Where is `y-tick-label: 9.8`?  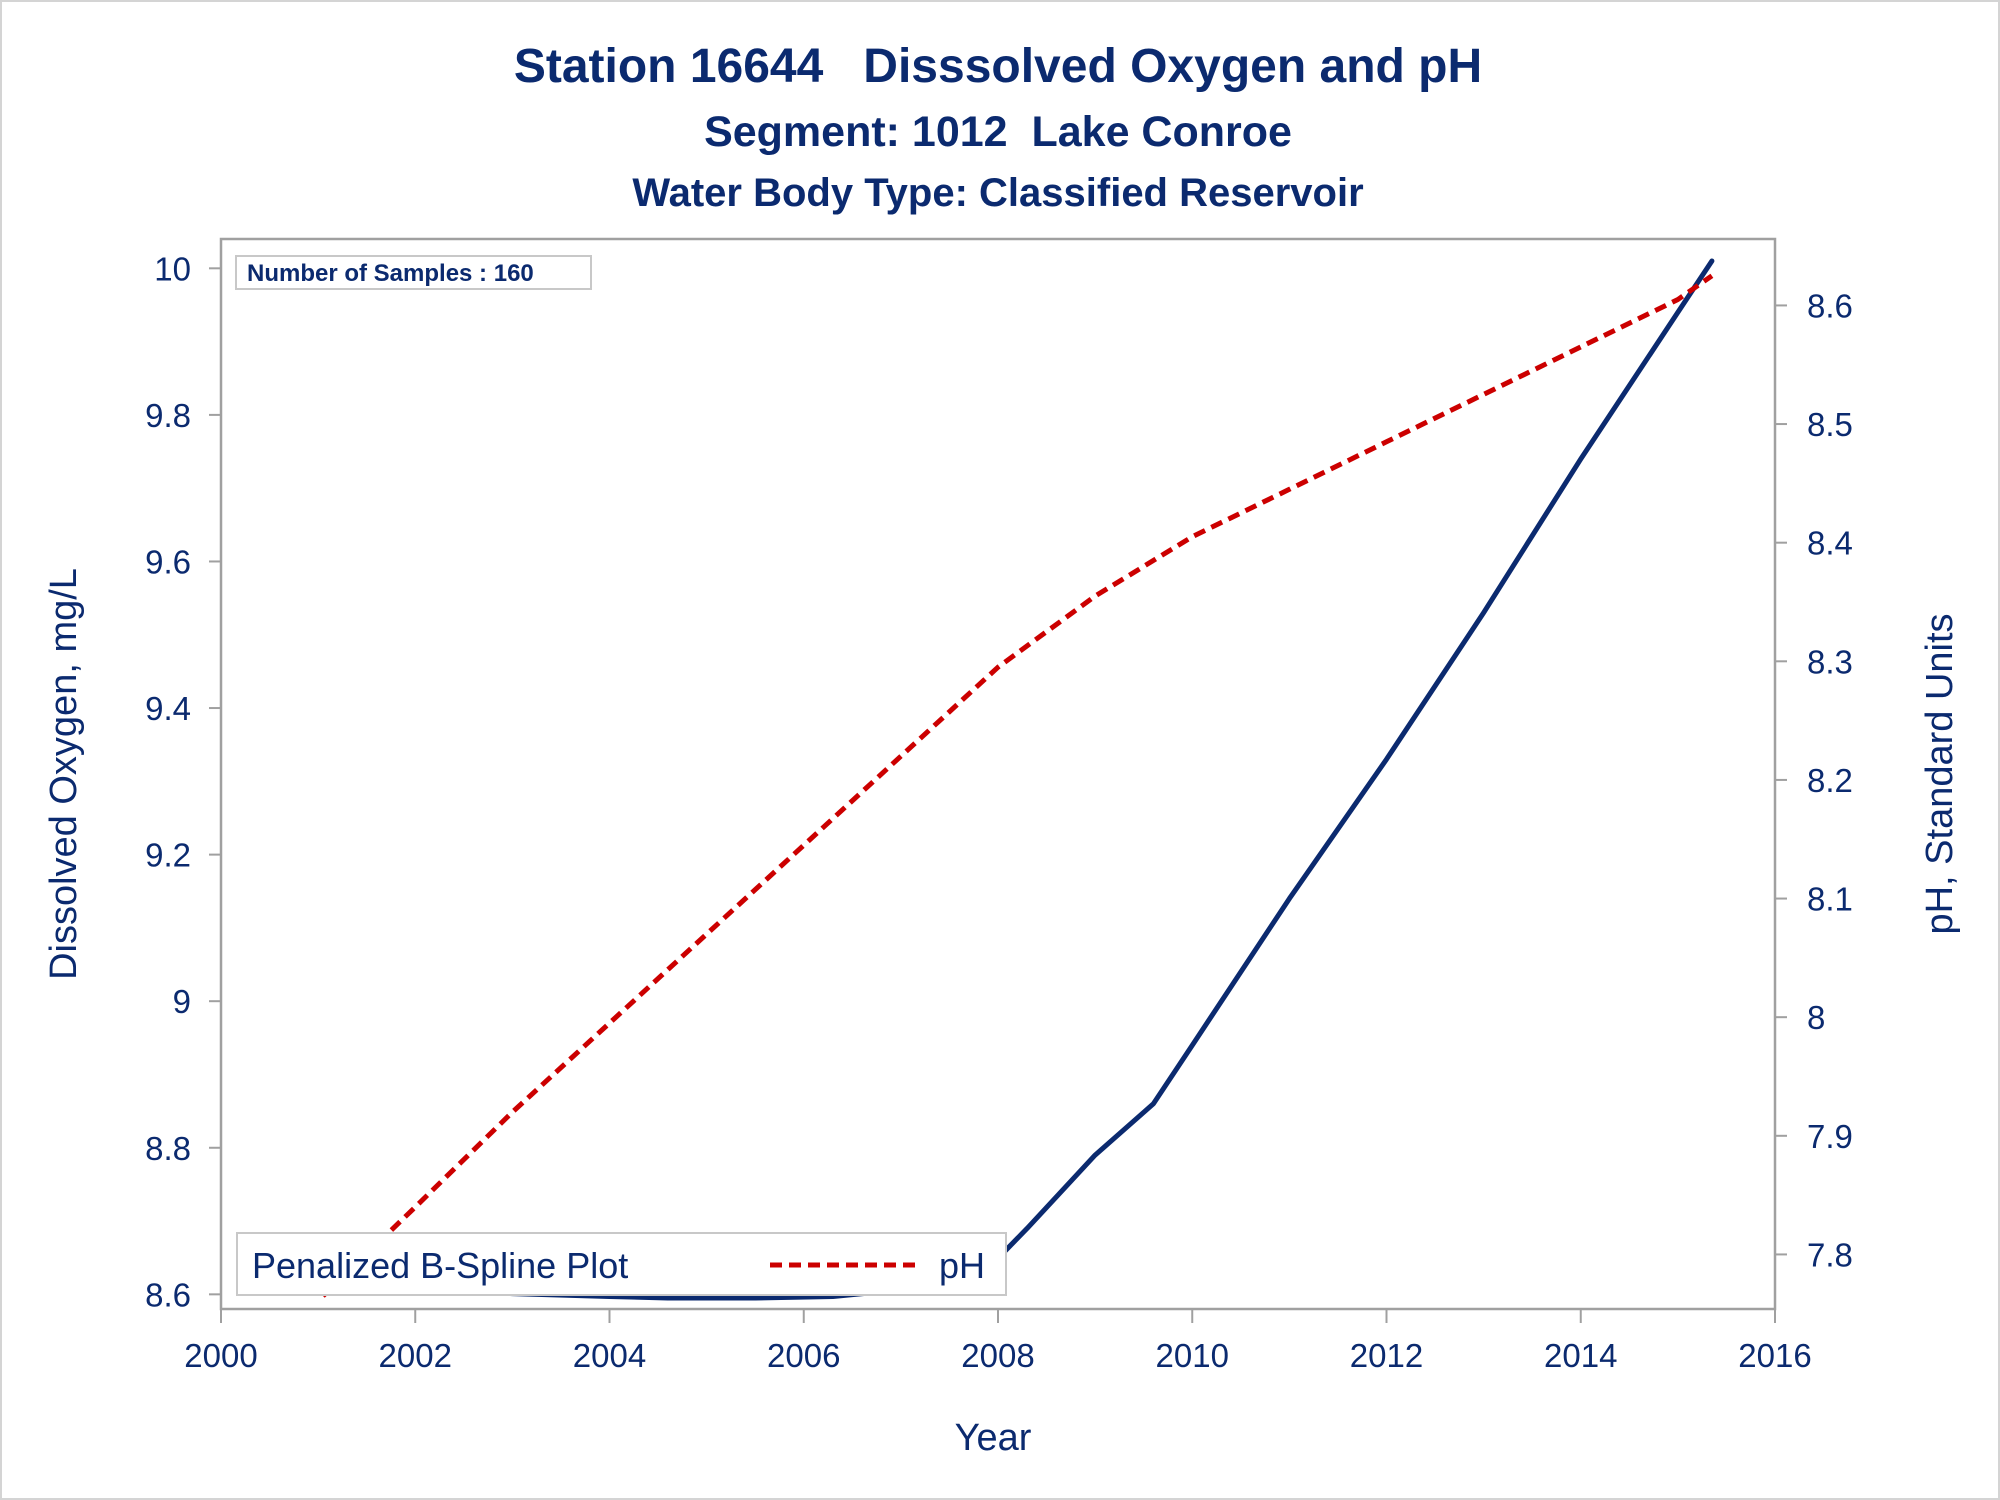 y-tick-label: 9.8 is located at coordinates (168, 415).